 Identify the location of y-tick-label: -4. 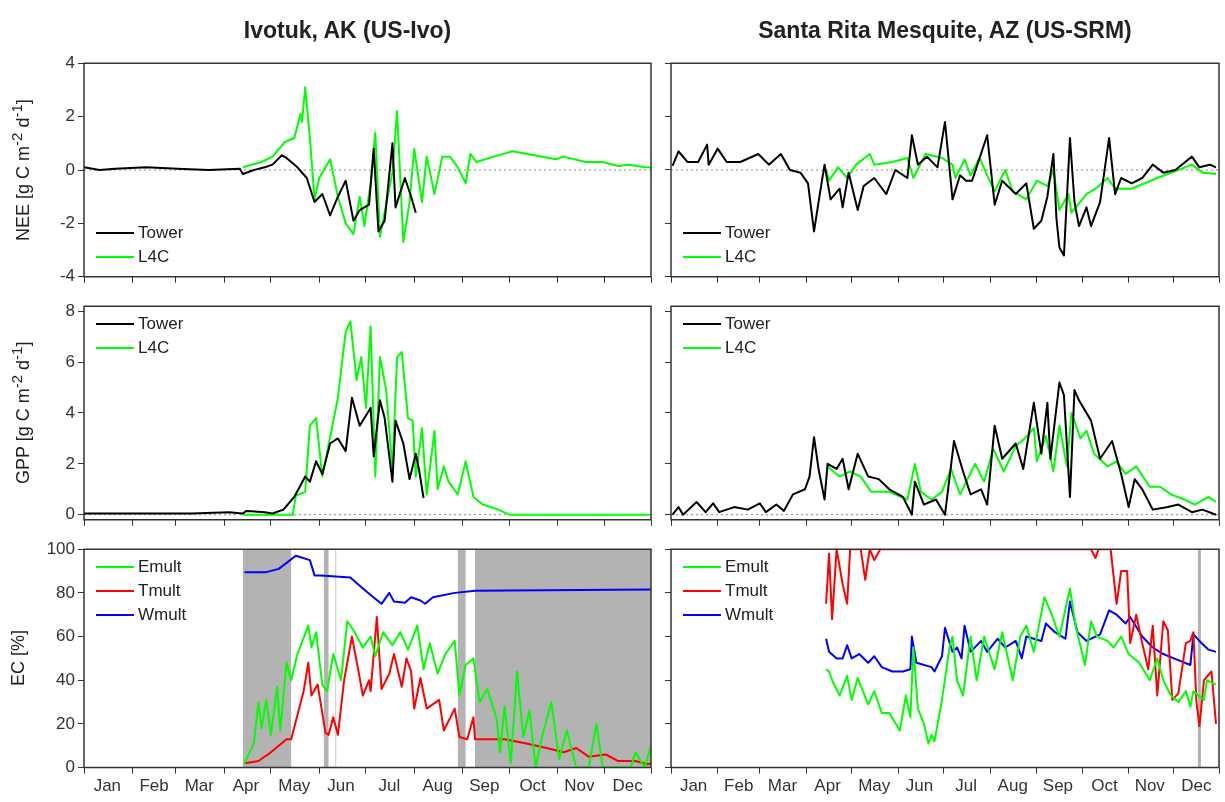
(67, 276).